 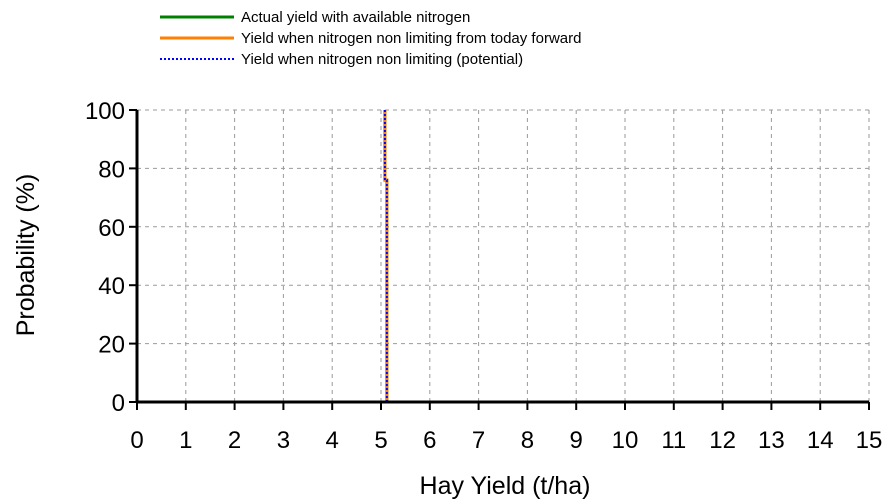 What do you see at coordinates (355, 17) in the screenshot?
I see `legend-label-1: Actual yield with available nitrogen` at bounding box center [355, 17].